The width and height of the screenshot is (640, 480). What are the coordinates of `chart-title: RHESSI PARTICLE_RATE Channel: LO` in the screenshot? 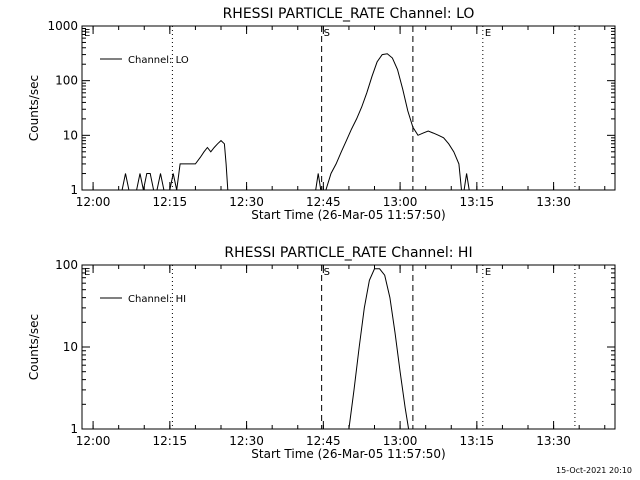 It's located at (349, 14).